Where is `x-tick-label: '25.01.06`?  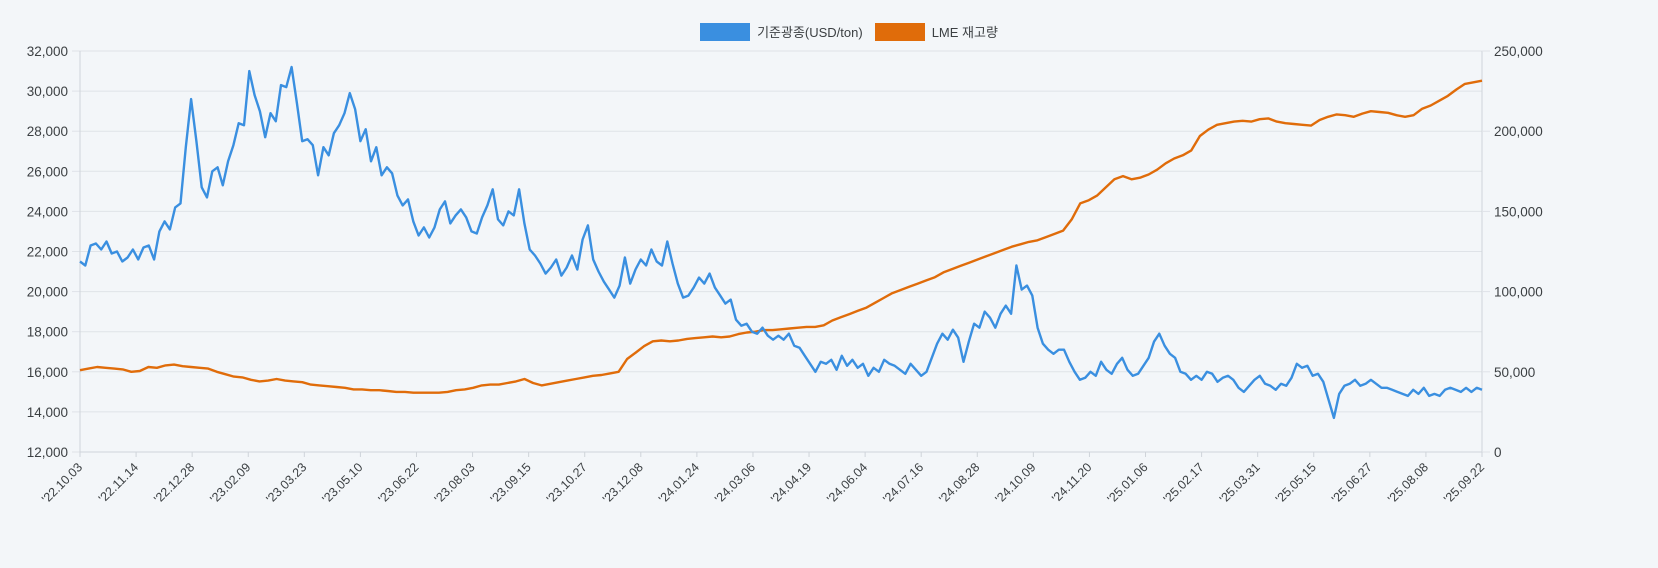
x-tick-label: '25.01.06 is located at coordinates (1128, 483).